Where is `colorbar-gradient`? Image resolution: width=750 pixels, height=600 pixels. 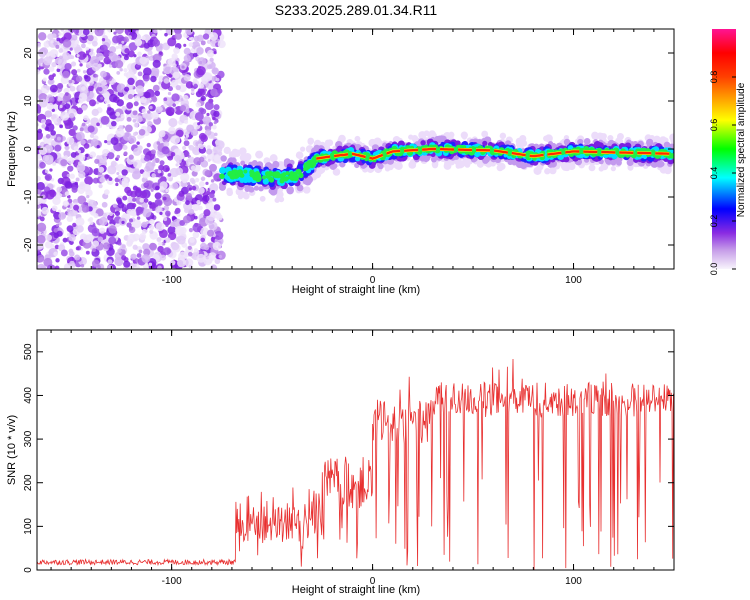
colorbar-gradient is located at coordinates (724, 149).